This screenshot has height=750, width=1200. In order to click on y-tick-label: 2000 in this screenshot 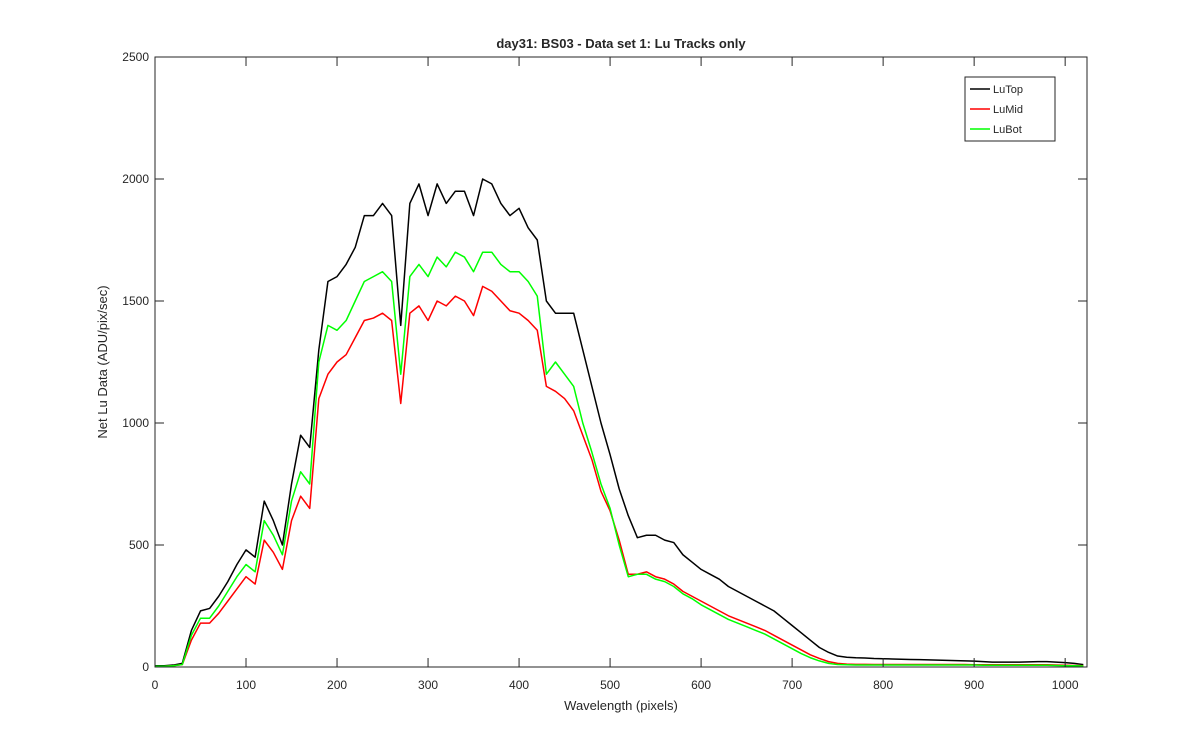, I will do `click(135, 179)`.